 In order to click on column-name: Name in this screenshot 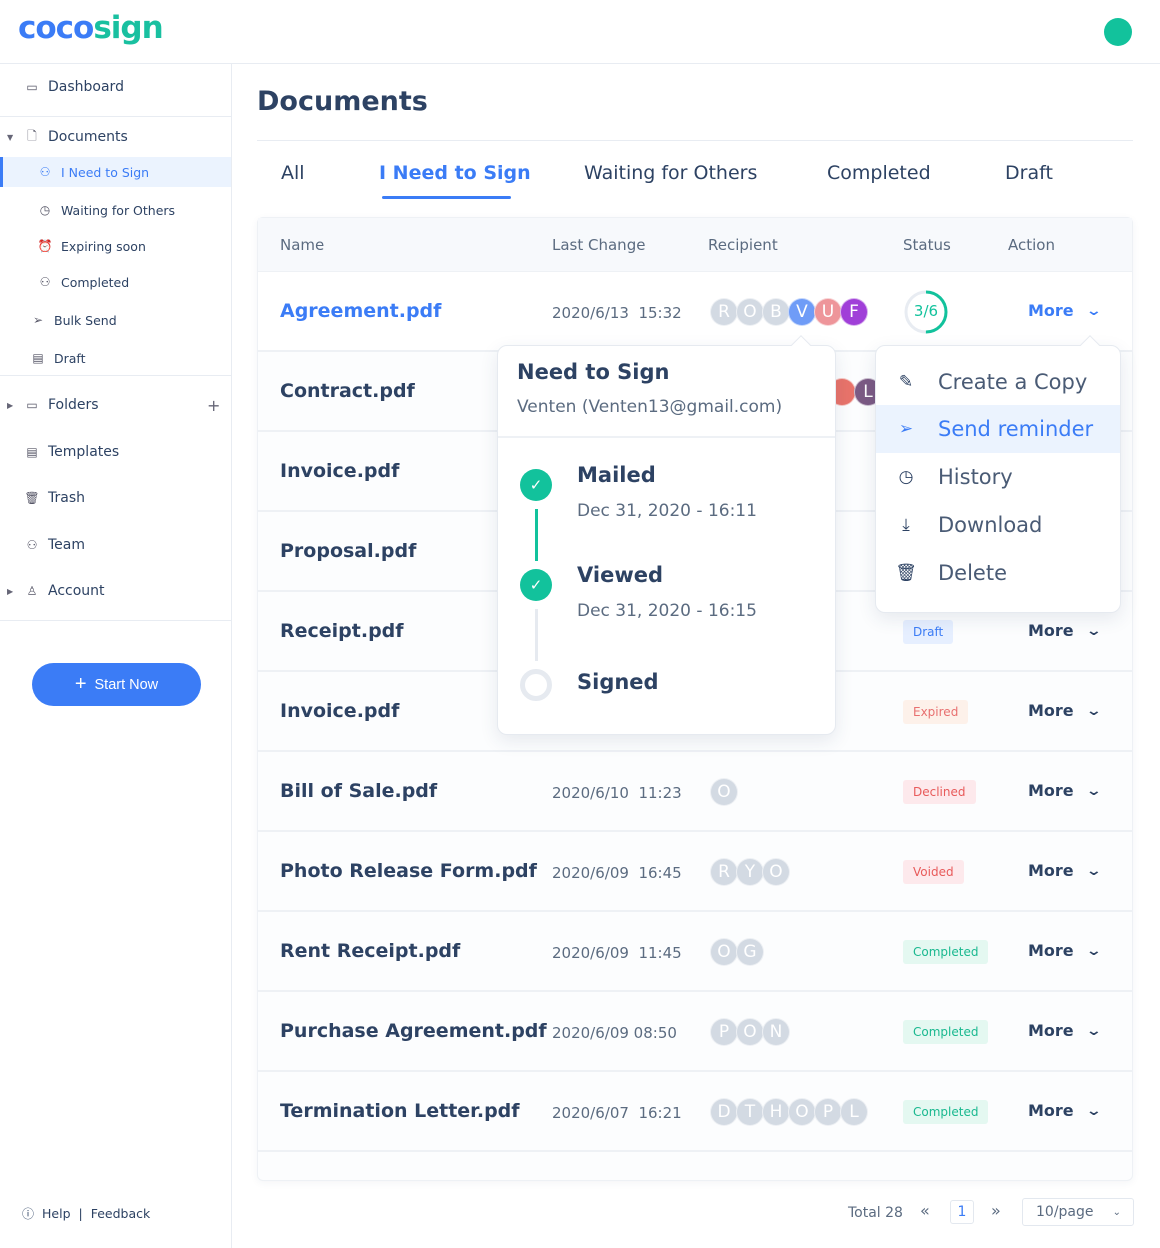, I will do `click(302, 245)`.